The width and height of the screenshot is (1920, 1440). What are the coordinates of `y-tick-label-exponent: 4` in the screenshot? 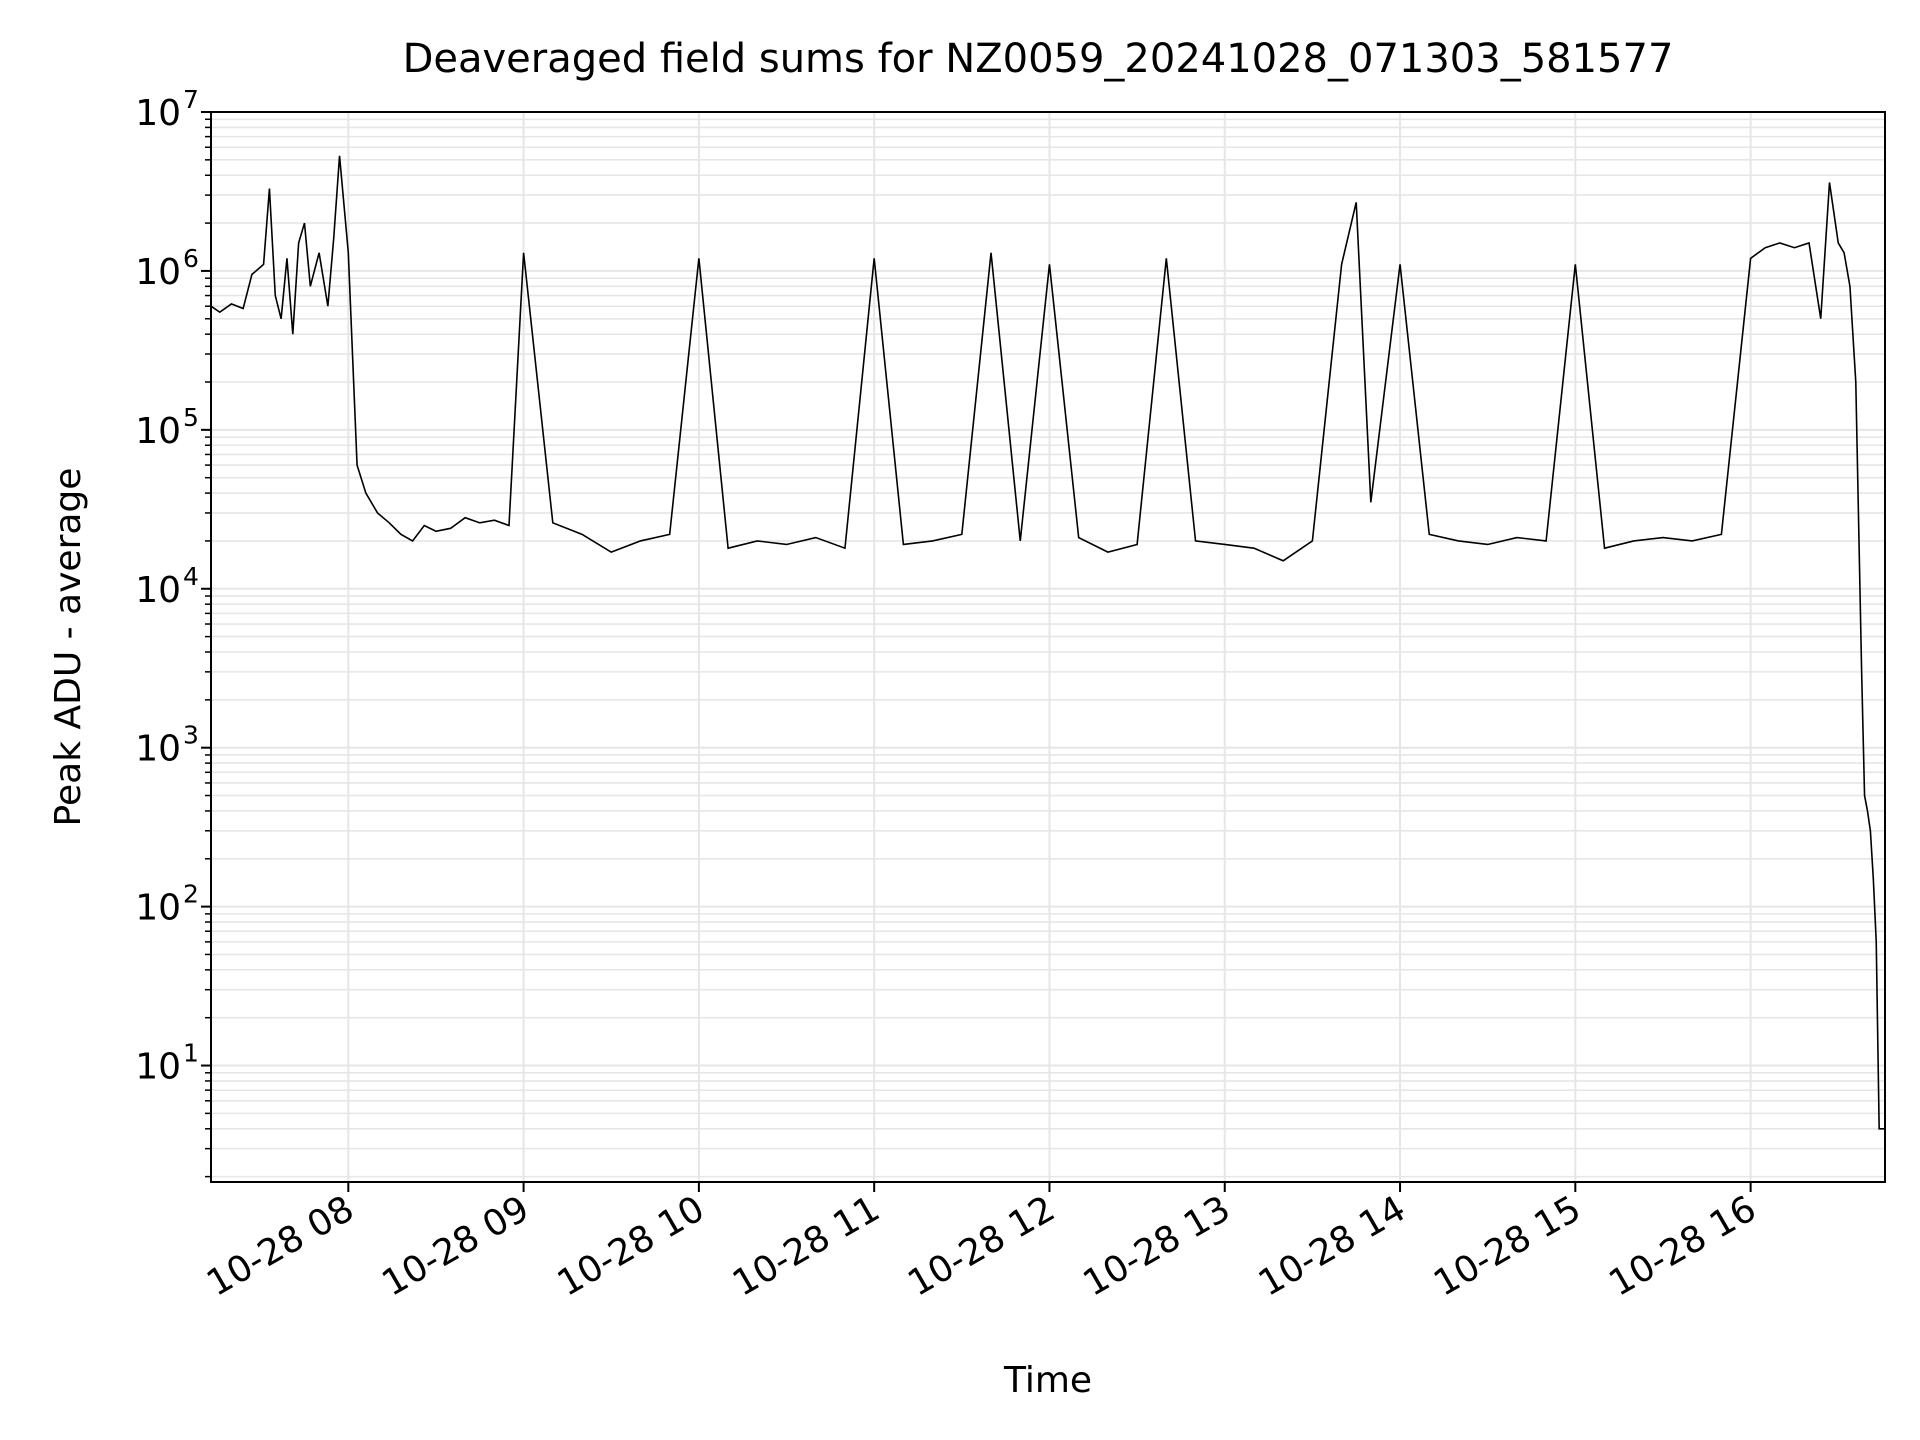 It's located at (191, 576).